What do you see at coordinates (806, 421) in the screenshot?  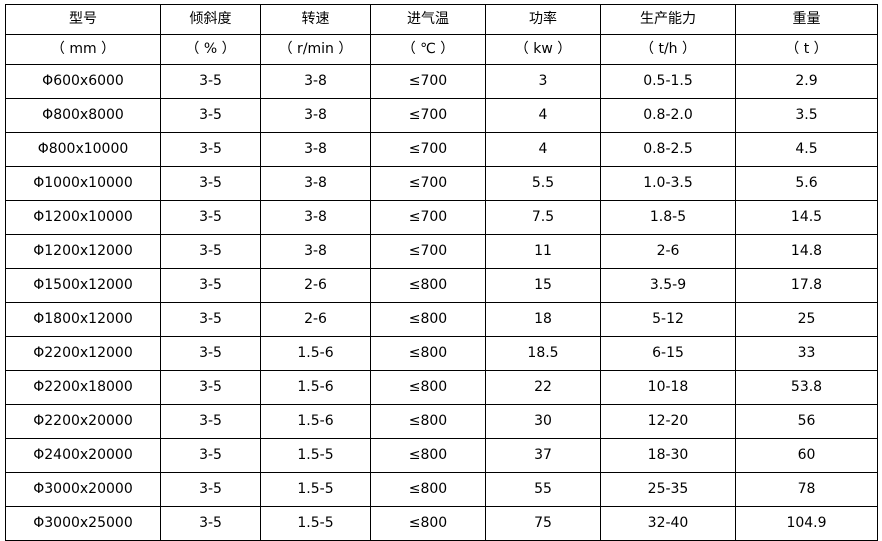 I see `cell-weight: 56` at bounding box center [806, 421].